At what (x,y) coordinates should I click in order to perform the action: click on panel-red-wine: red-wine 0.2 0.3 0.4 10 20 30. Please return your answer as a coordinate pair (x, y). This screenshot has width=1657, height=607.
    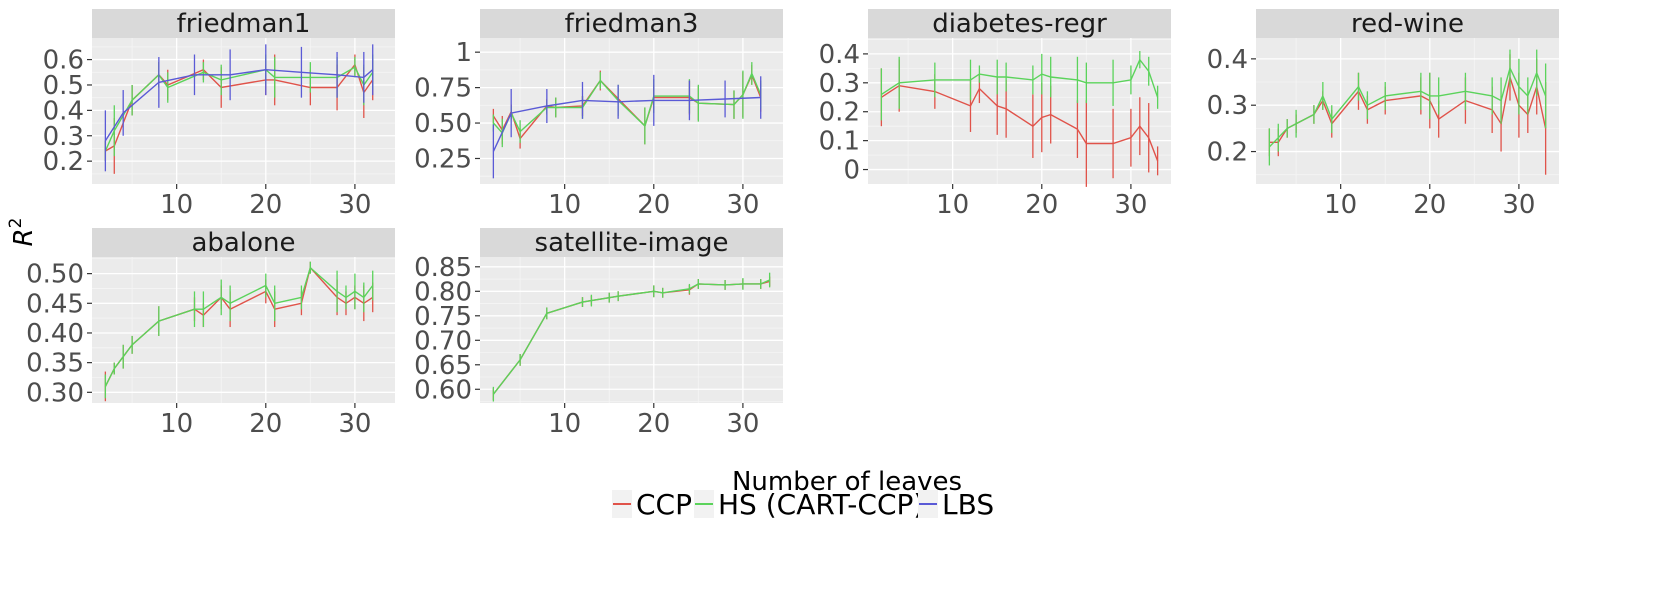
    Looking at the image, I should click on (1383, 114).